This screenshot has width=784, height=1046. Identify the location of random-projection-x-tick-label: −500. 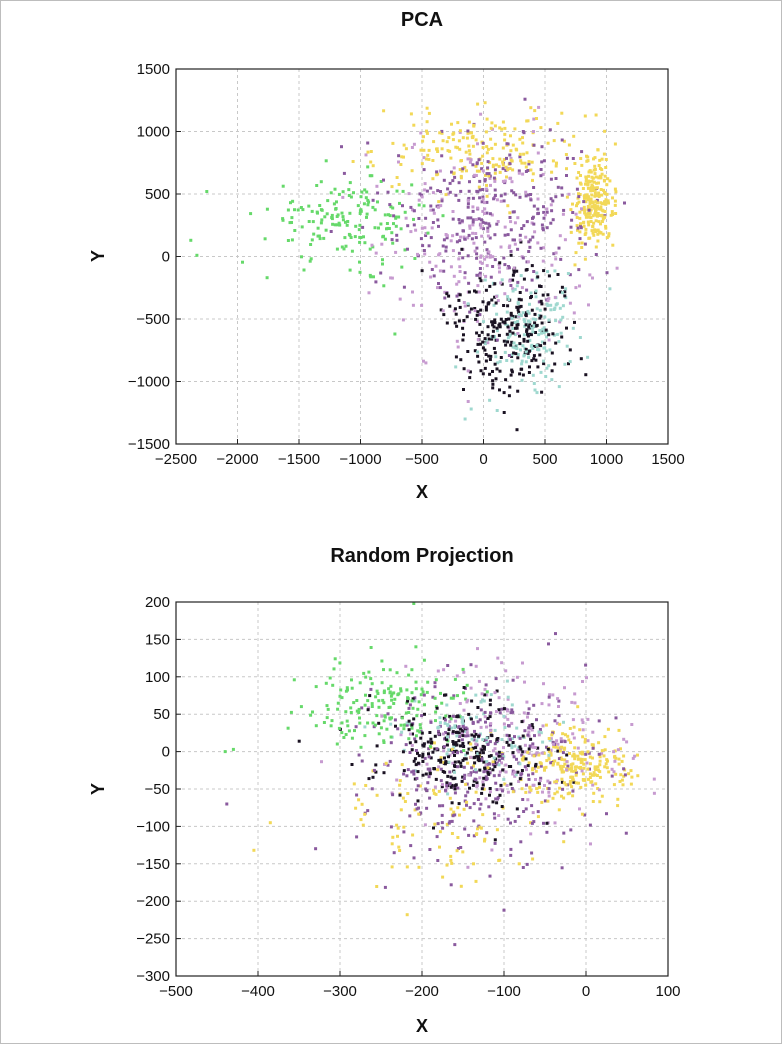
(176, 991).